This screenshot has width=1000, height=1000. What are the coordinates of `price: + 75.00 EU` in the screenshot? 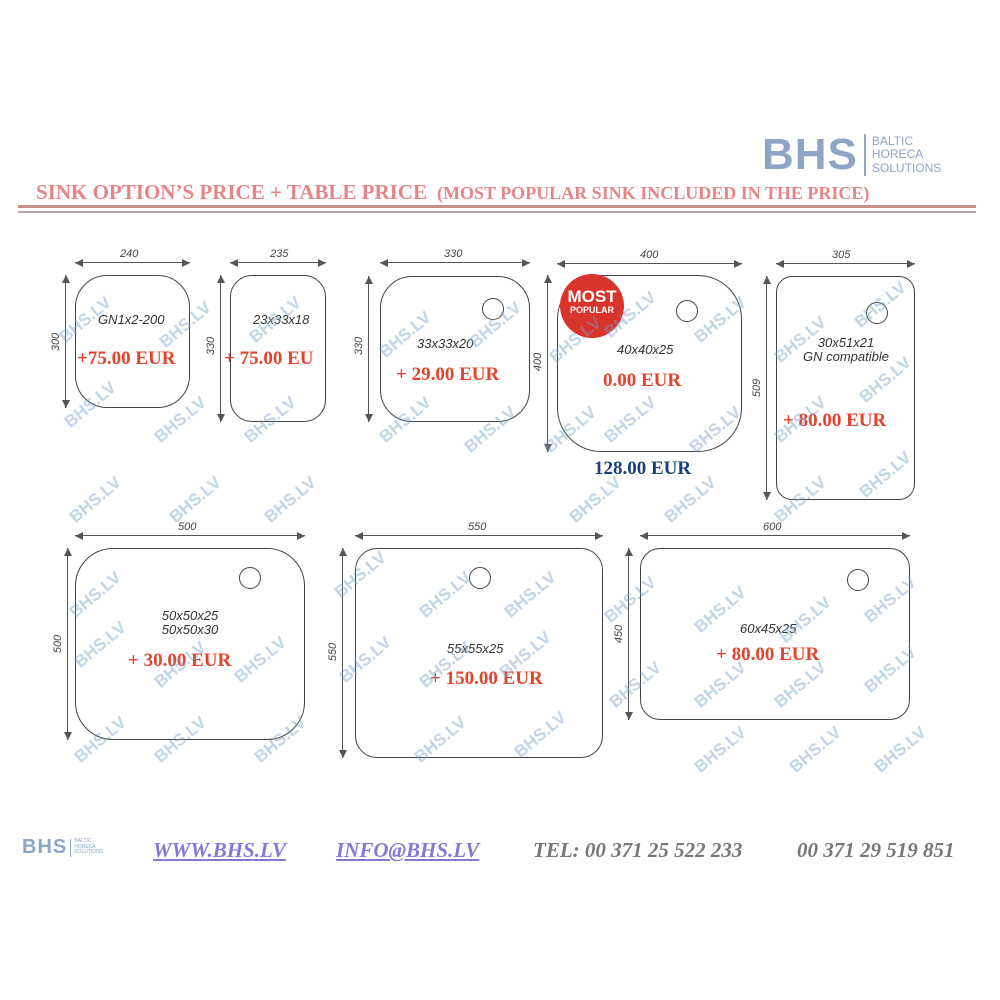 It's located at (269, 358).